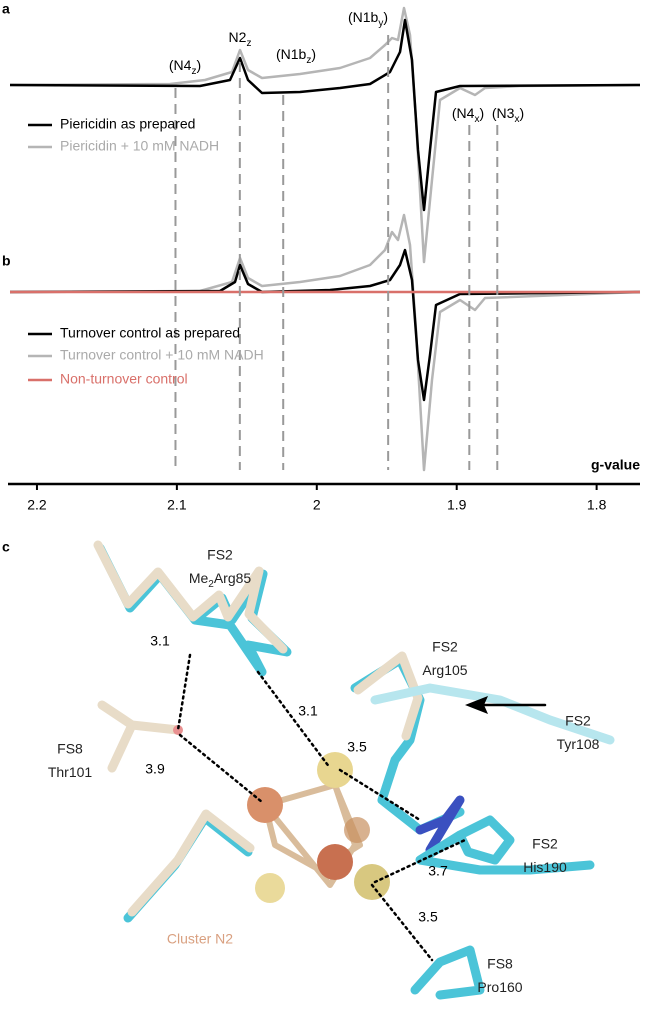  Describe the element at coordinates (190, 597) in the screenshot. I see `residue-arg85-top` at that location.